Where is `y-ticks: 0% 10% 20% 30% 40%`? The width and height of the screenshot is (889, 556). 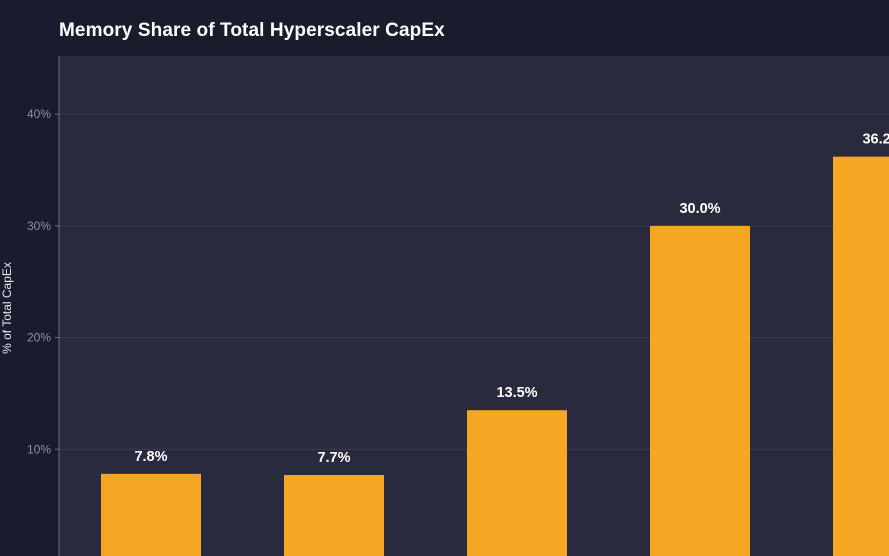 y-ticks: 0% 10% 20% 30% 40% is located at coordinates (43, 331).